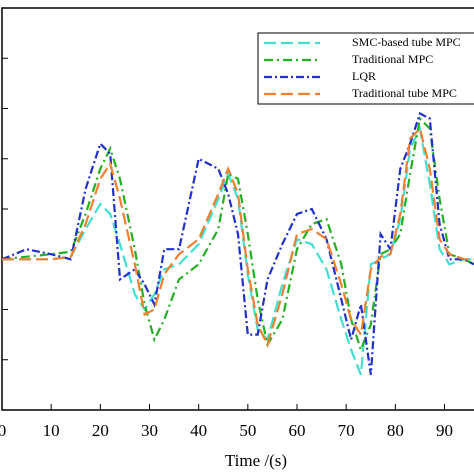  What do you see at coordinates (364, 76) in the screenshot?
I see `legend-label: LQR` at bounding box center [364, 76].